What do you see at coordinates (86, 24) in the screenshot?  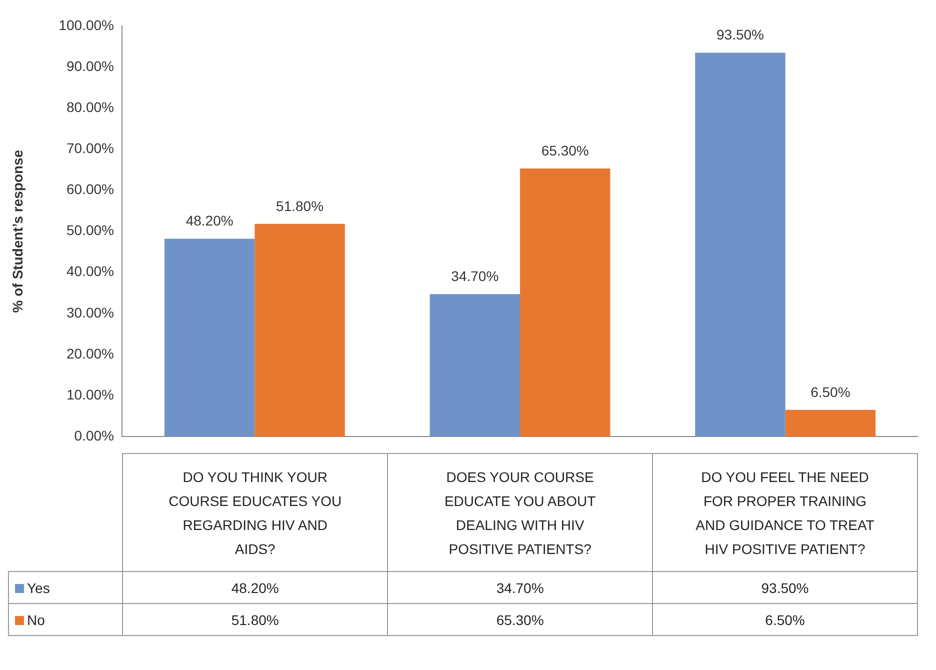 I see `y-tick-label: 100.00%` at bounding box center [86, 24].